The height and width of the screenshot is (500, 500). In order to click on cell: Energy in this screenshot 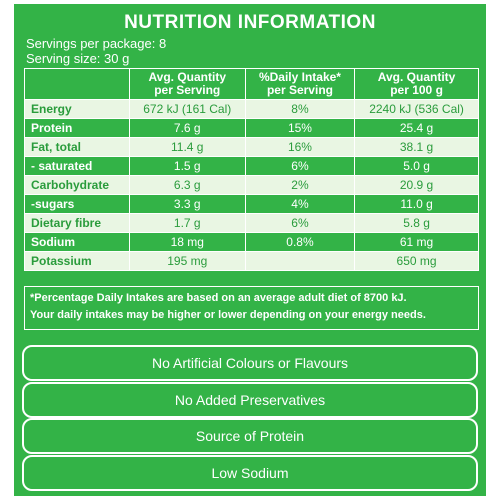, I will do `click(77, 109)`.